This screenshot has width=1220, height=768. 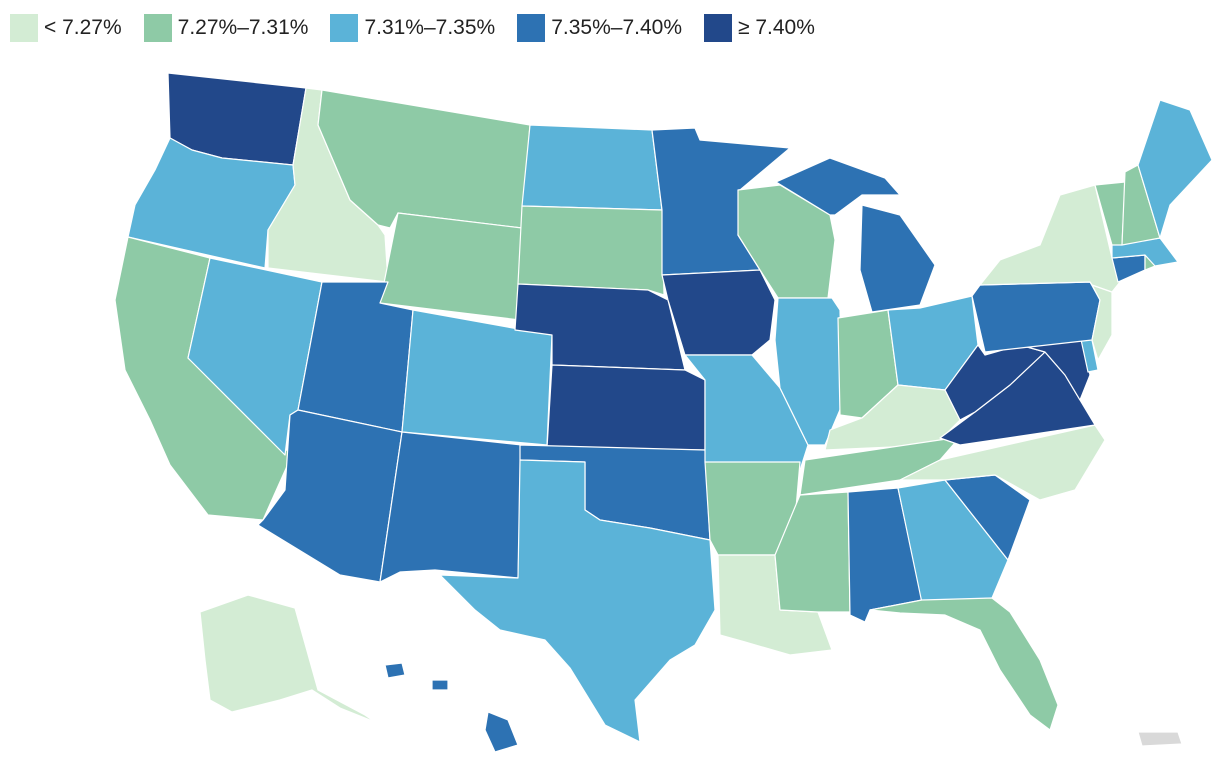 I want to click on legend-item-gte-7-40: ≥ 7.40%, so click(x=759, y=28).